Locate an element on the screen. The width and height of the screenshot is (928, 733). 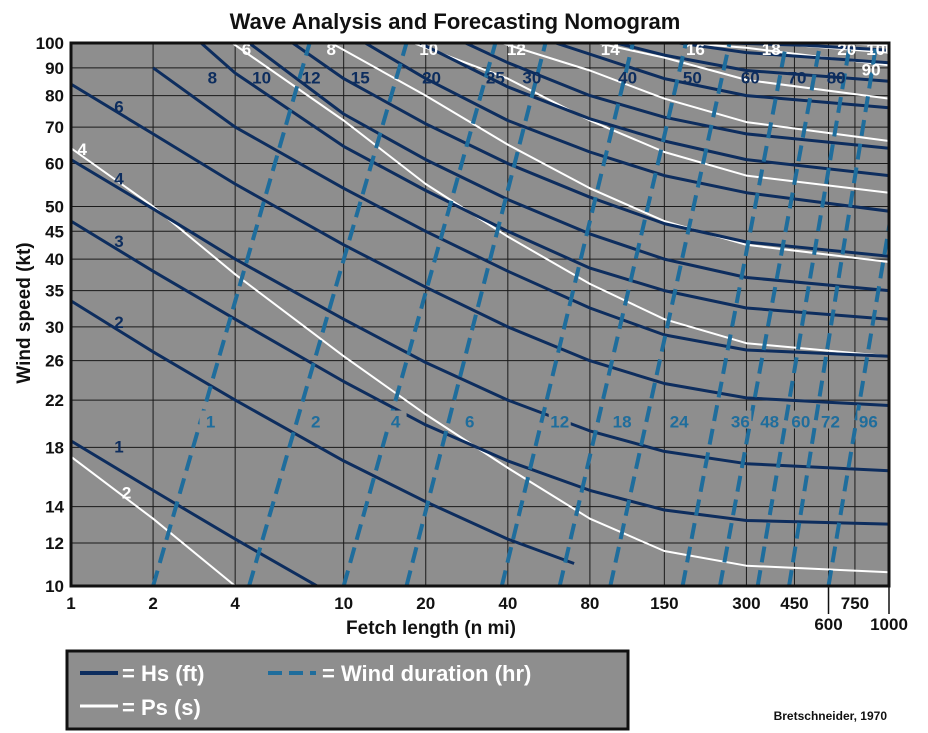
x-tick-4: 20 is located at coordinates (425, 603).